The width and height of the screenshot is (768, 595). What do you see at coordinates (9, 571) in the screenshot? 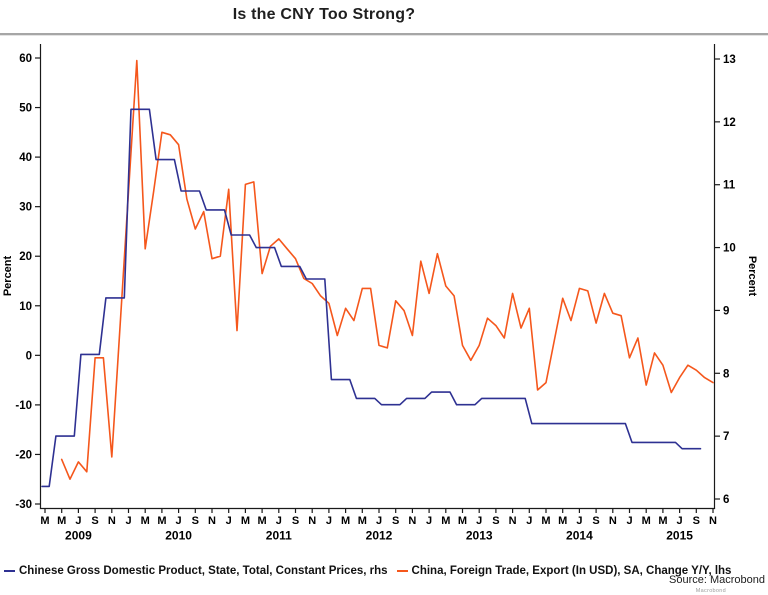
I see `gdp-line-marker-icon` at bounding box center [9, 571].